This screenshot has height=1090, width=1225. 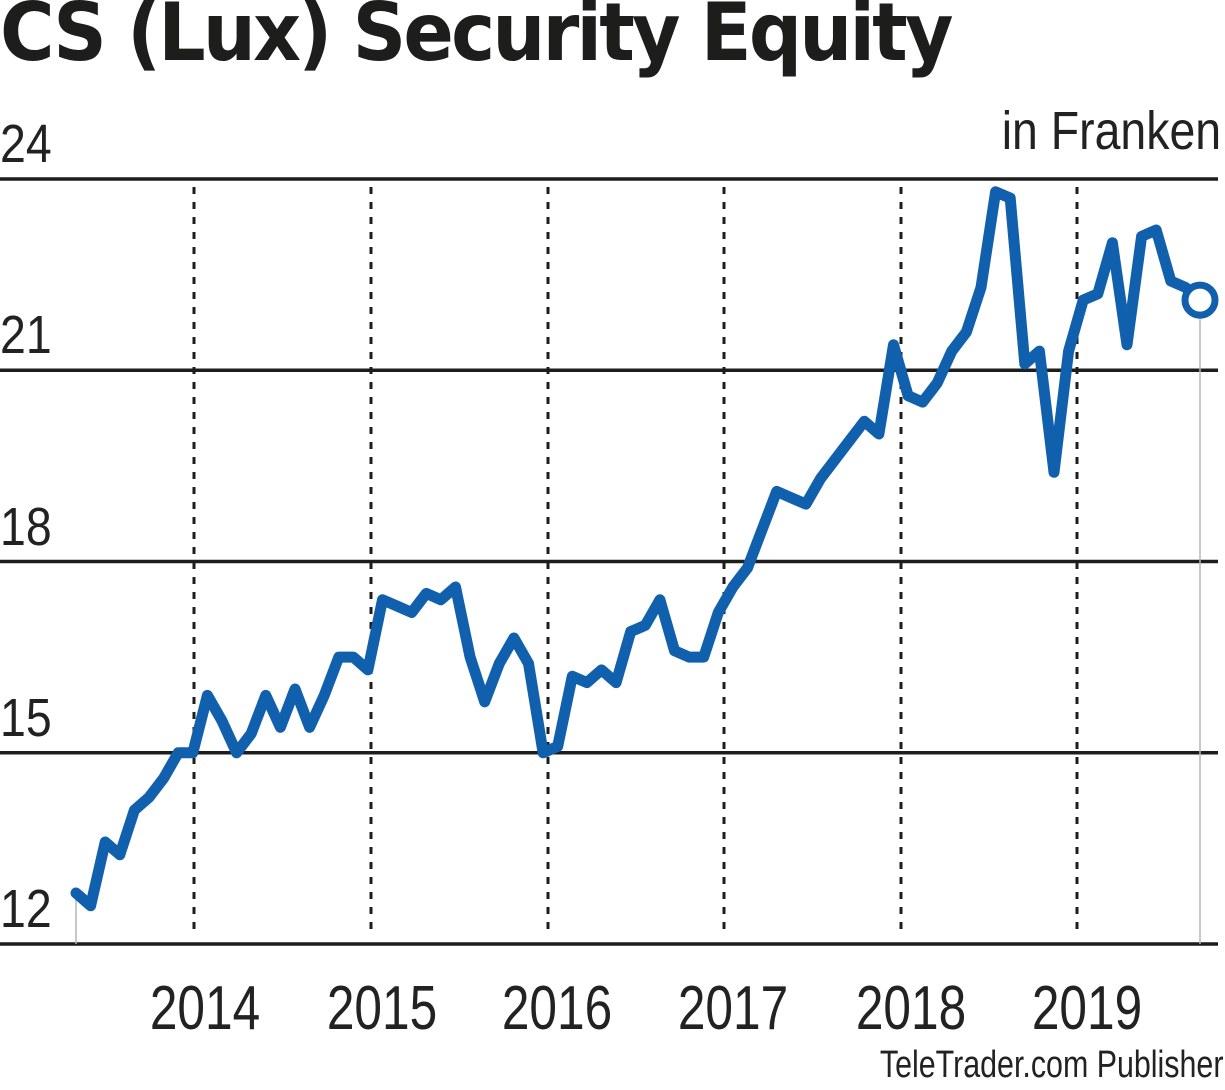 I want to click on x-tick-label: 2016, so click(x=557, y=1008).